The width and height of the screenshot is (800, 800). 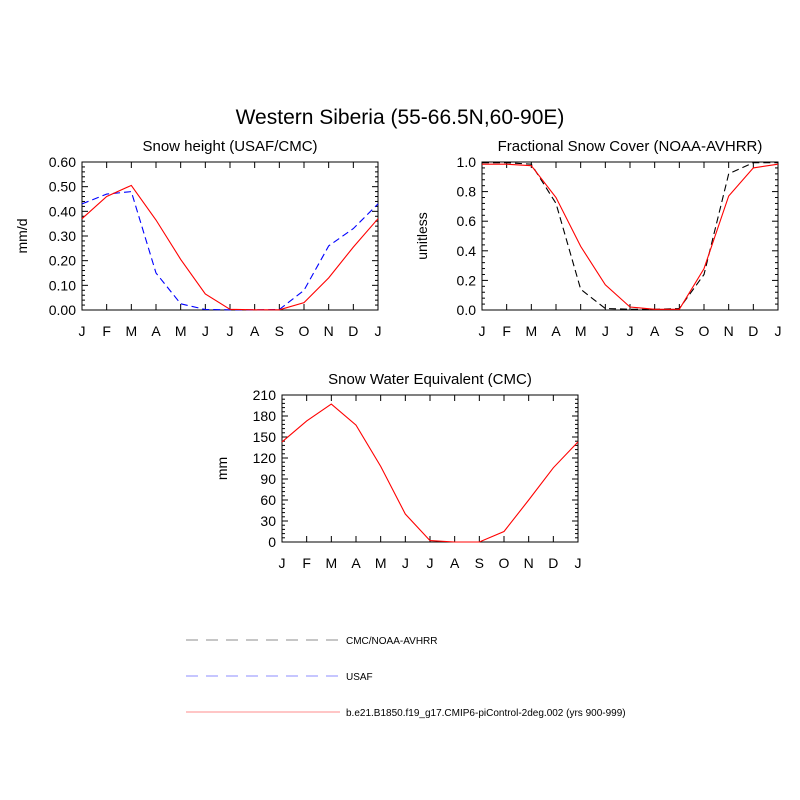 I want to click on y-tick-label: 0.6, so click(x=467, y=221).